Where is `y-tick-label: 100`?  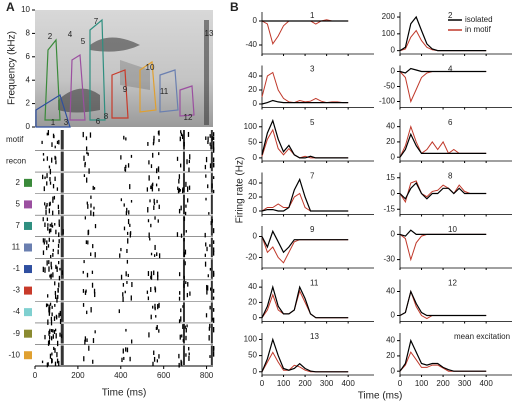 y-tick-label: 100 is located at coordinates (251, 126).